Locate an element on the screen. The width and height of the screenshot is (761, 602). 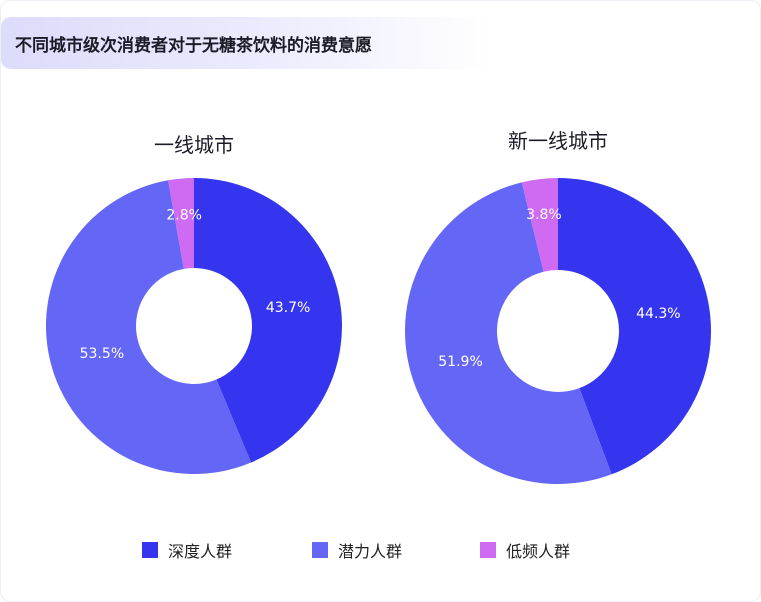
legend: 深度人群 潜力人群 低频人群 is located at coordinates (380, 553).